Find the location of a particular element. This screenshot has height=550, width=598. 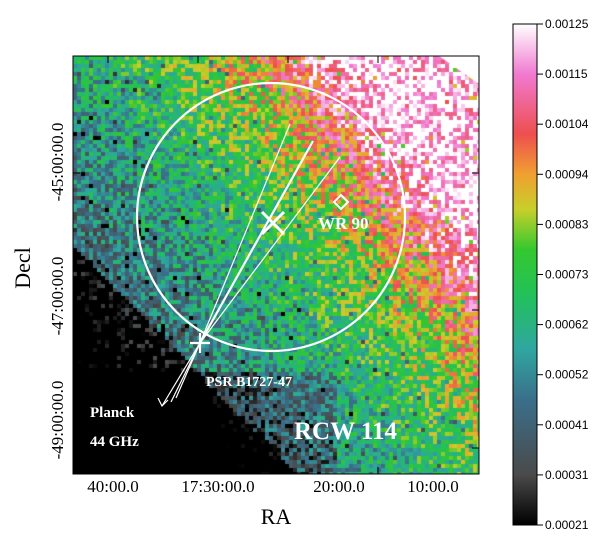

colorbar-tick-label: 0.00031 is located at coordinates (567, 475).